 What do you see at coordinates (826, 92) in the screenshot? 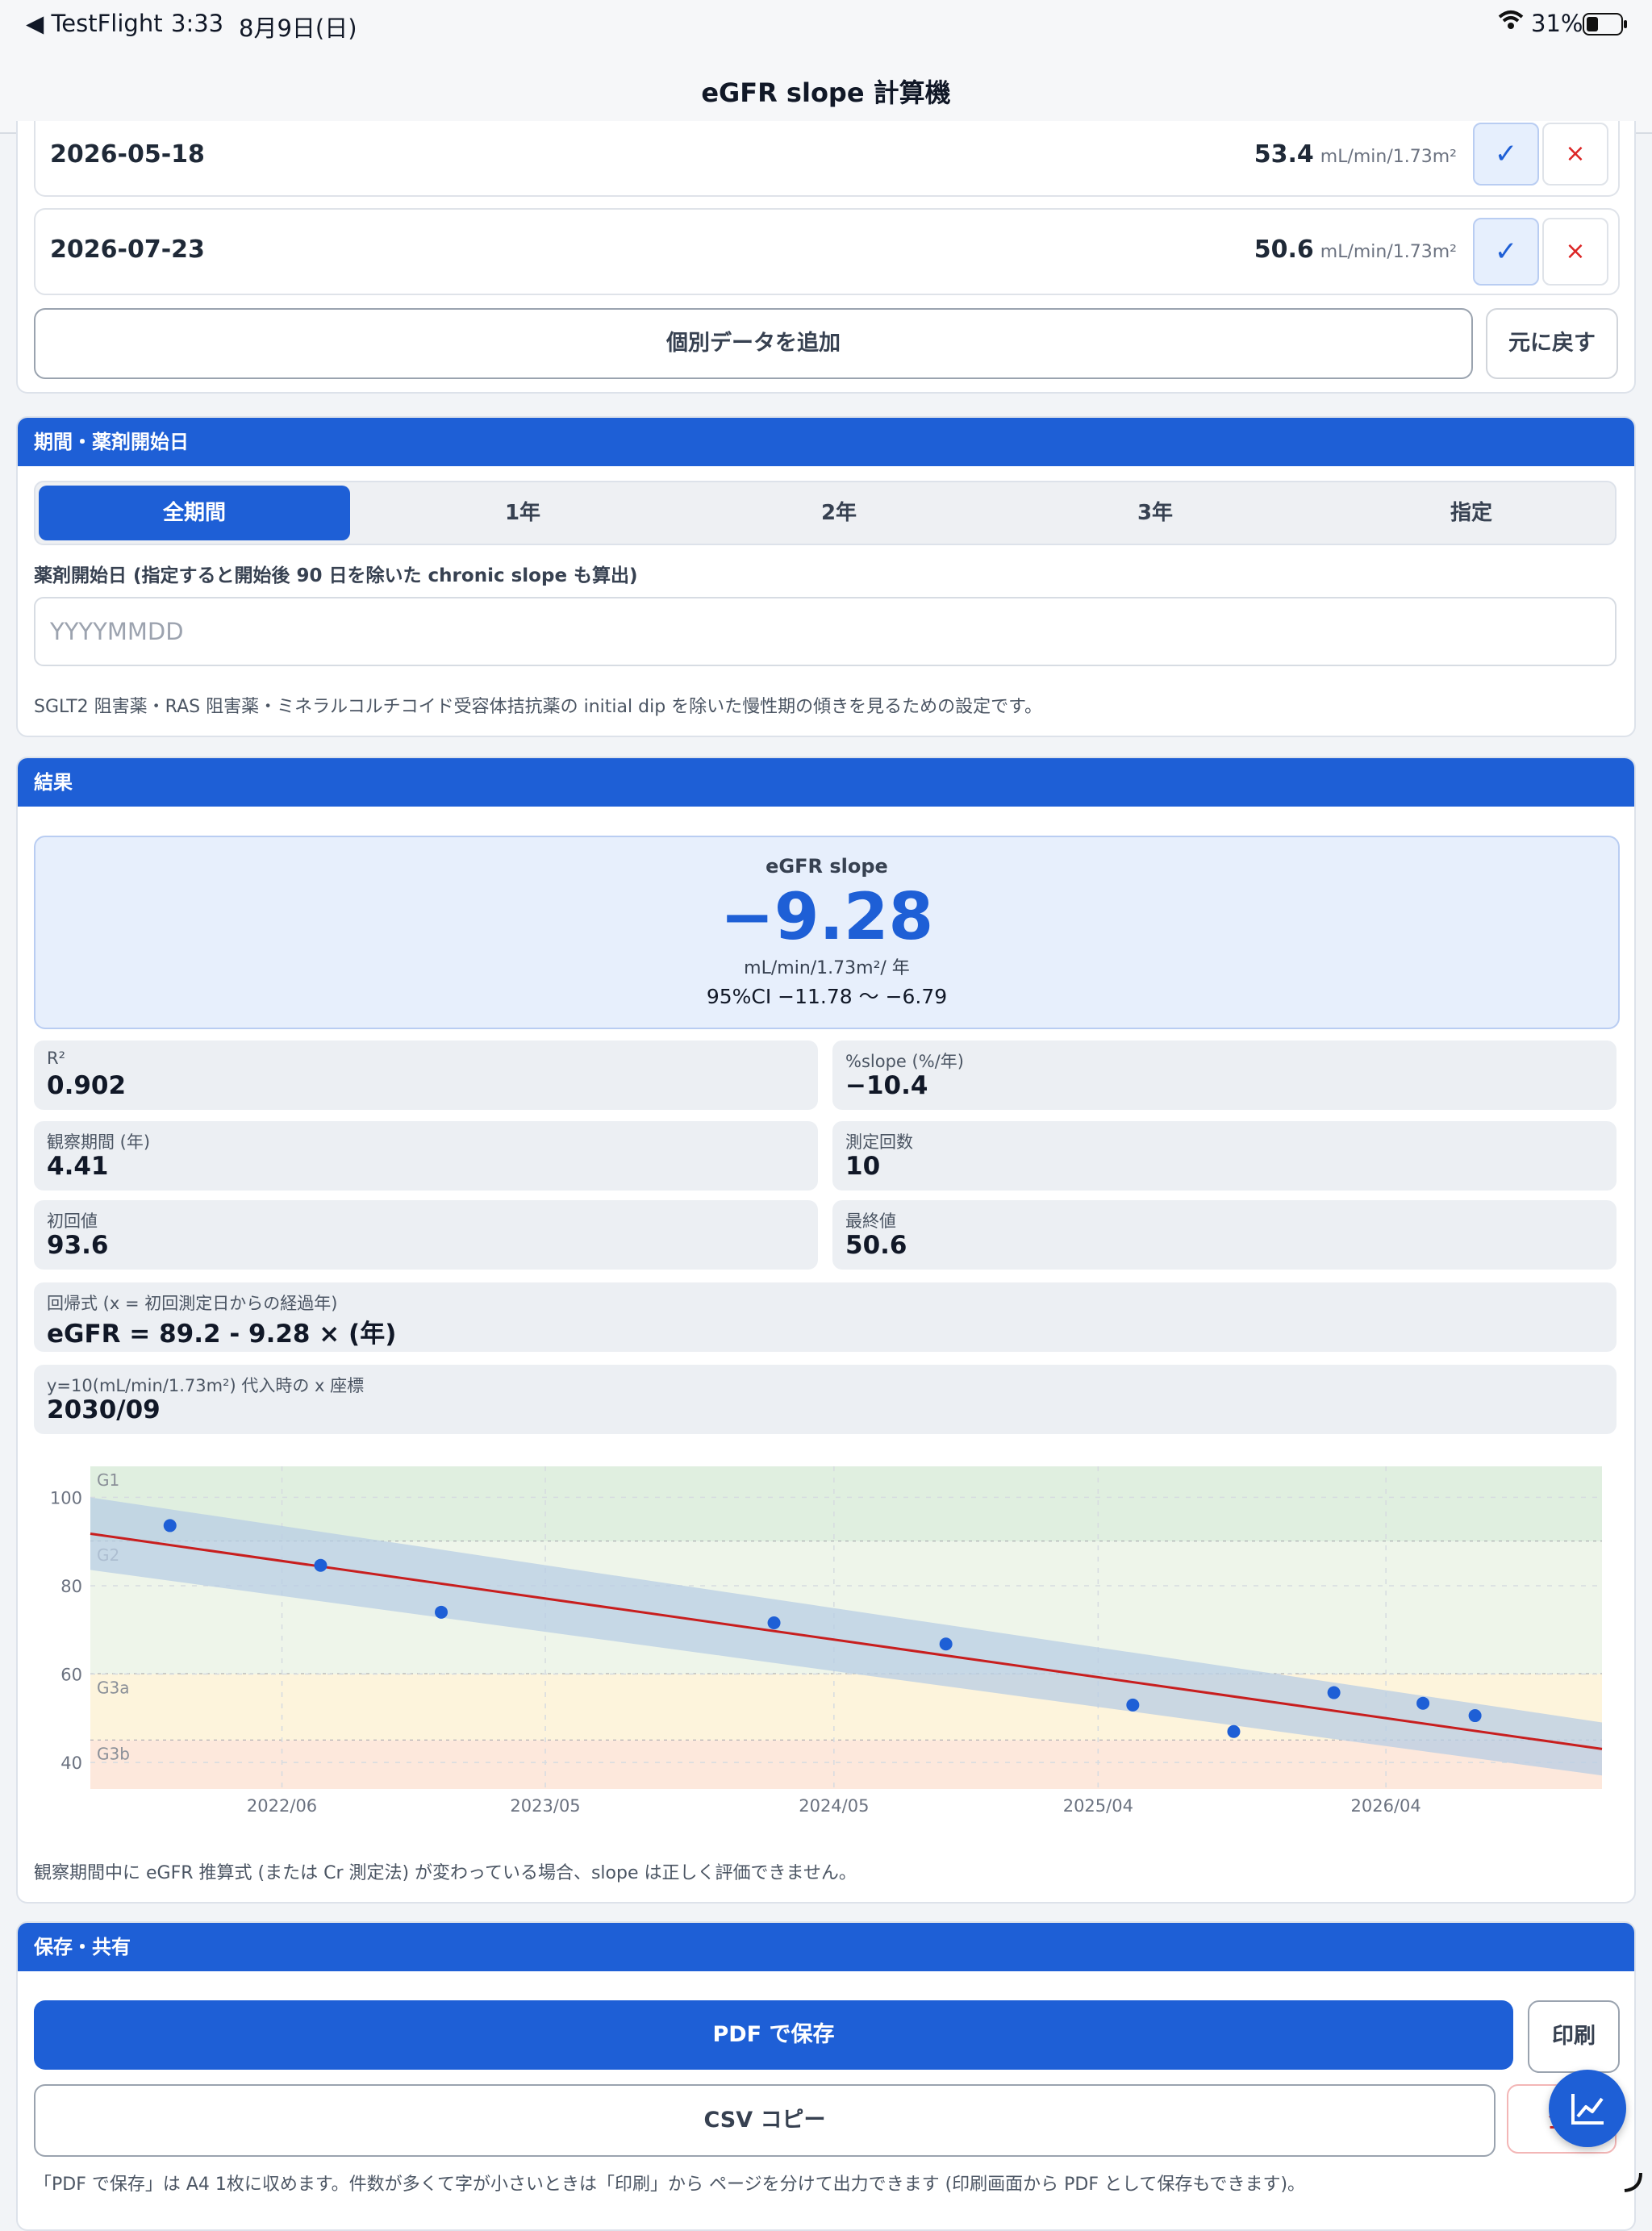
I see `page-title: eGFR slope 計算機` at bounding box center [826, 92].